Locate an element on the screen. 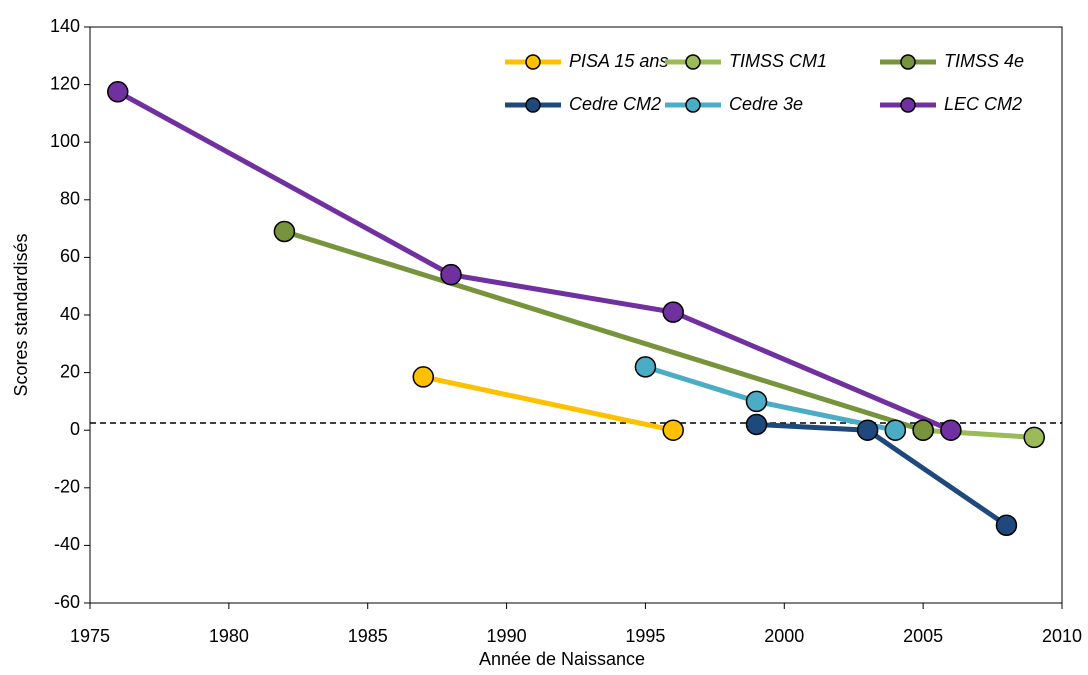 This screenshot has width=1088, height=675. y-tick-label: 40 is located at coordinates (70, 314).